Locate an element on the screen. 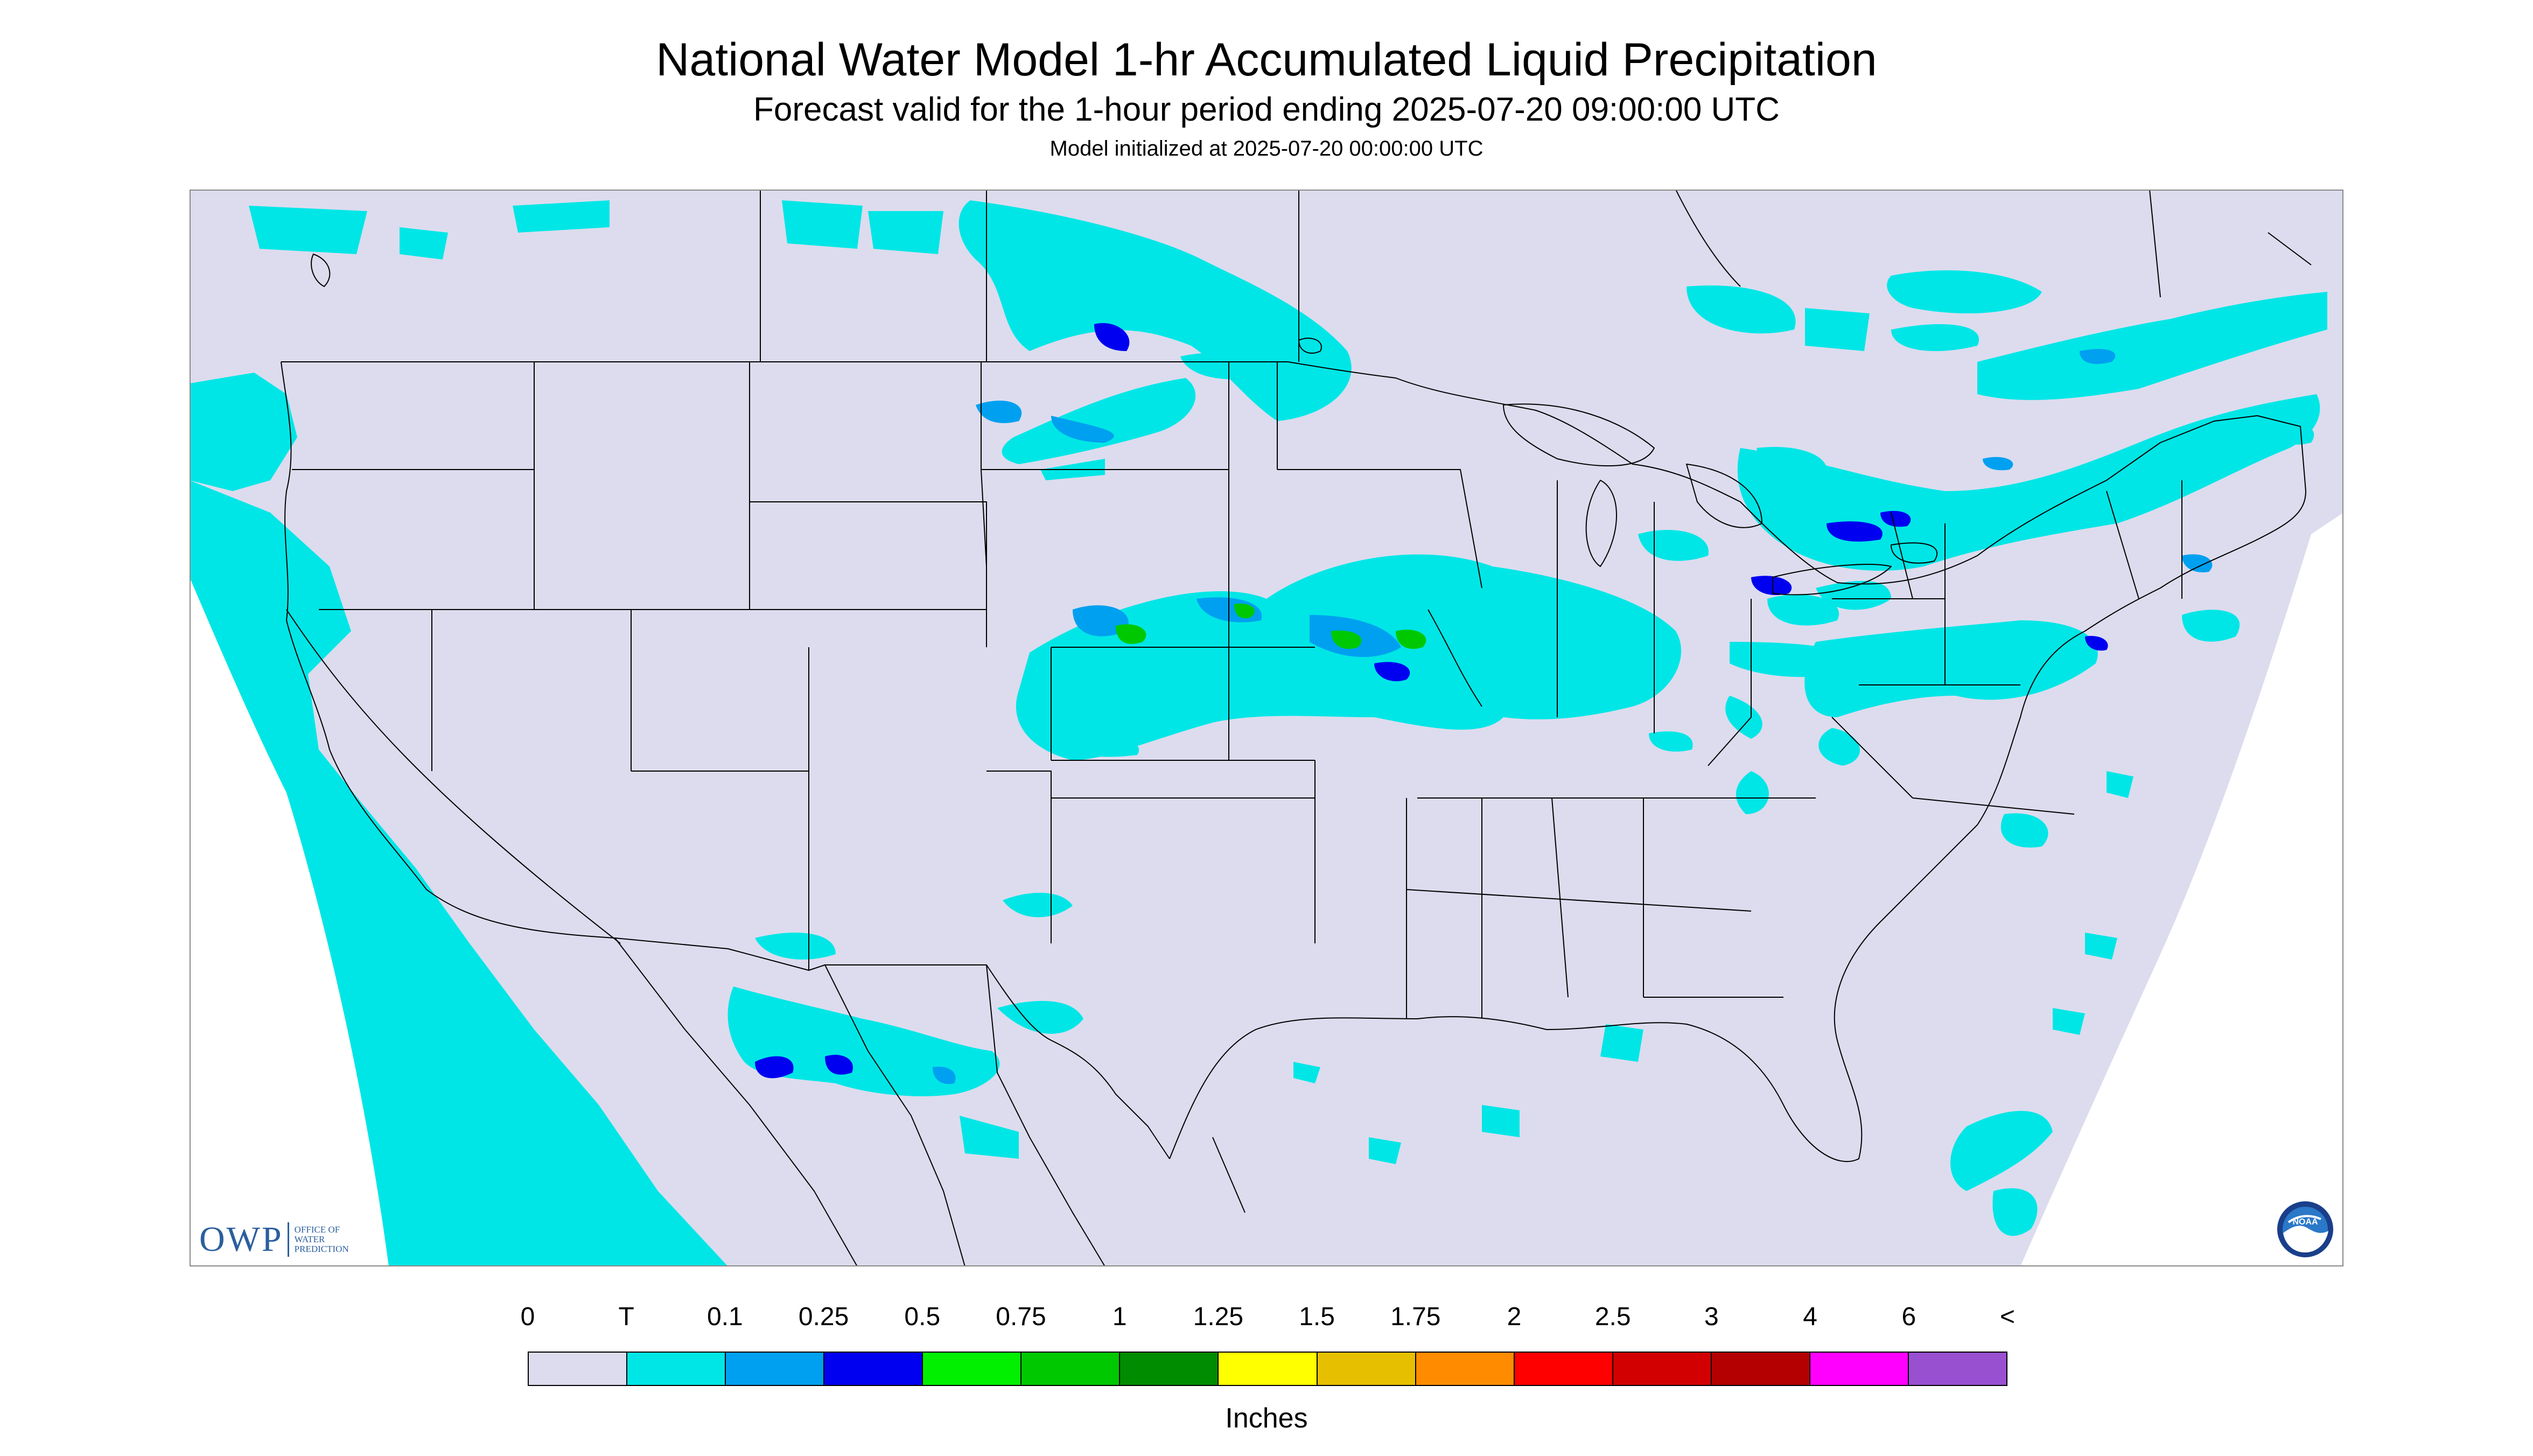 This screenshot has height=1456, width=2533. legend-colorbar is located at coordinates (1267, 1369).